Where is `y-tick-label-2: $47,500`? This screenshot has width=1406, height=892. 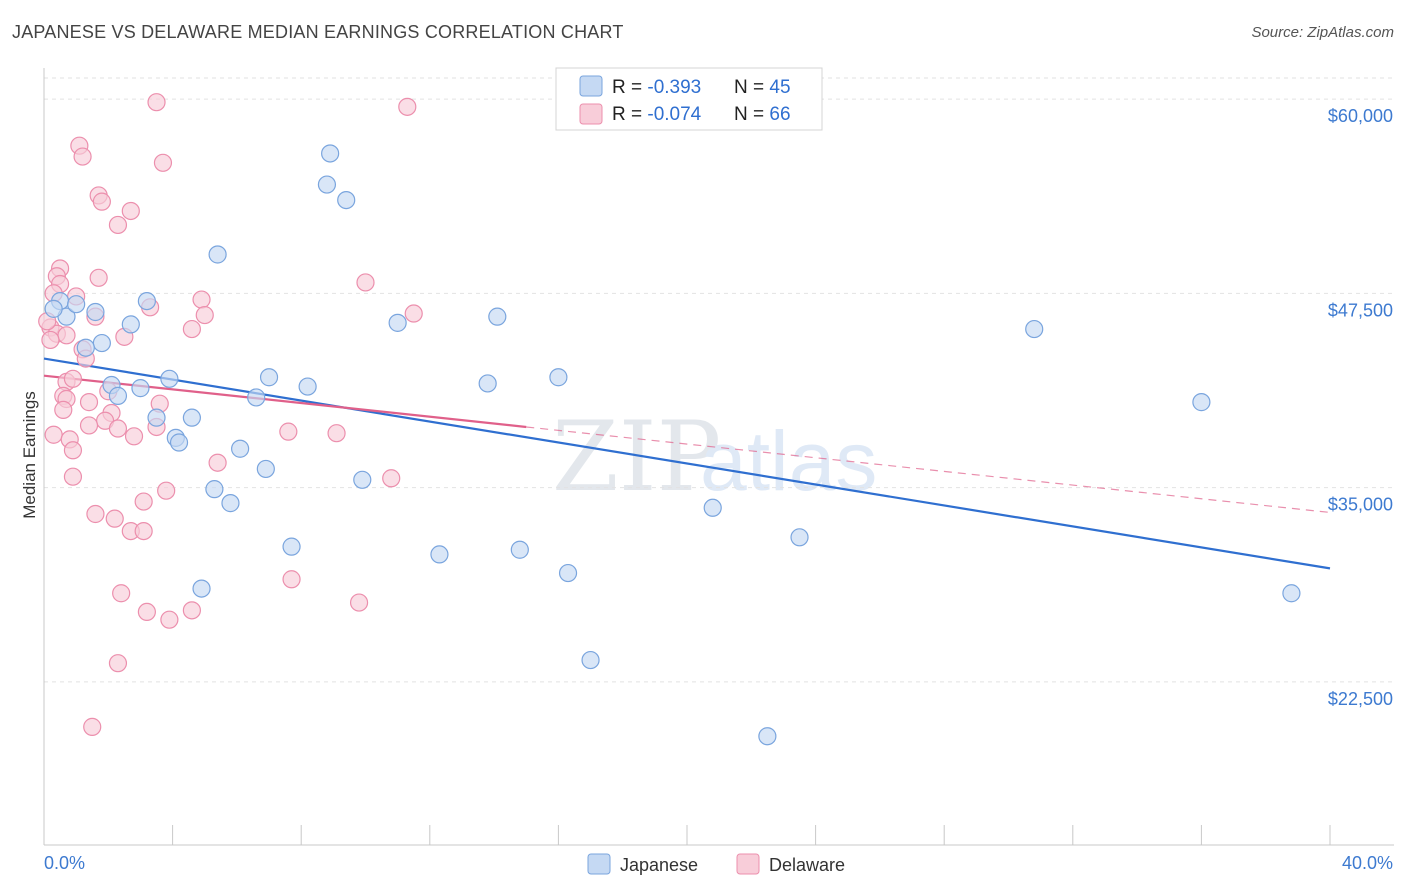
y-tick-label-2: $47,500 is located at coordinates (1360, 310).